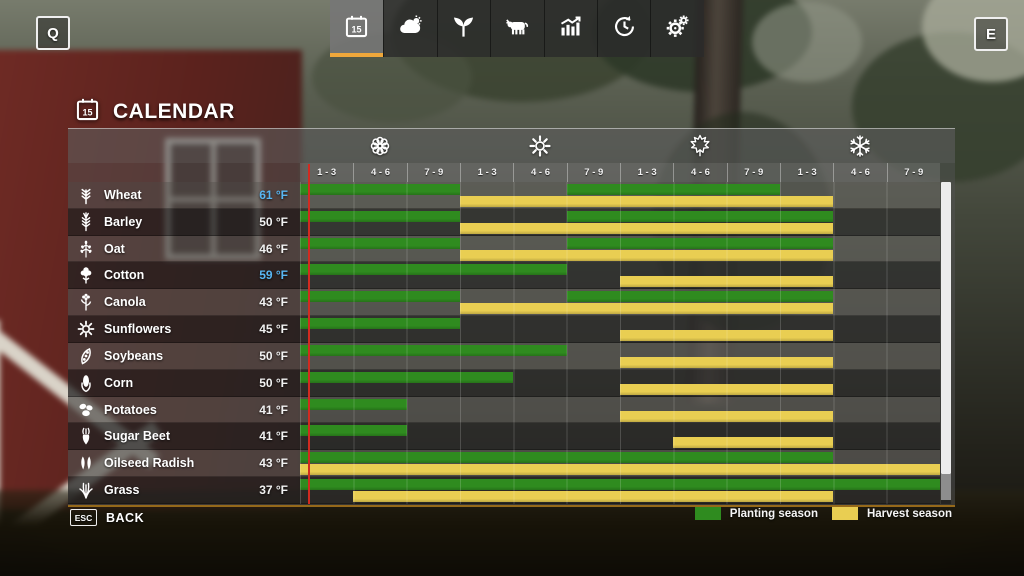 This screenshot has height=576, width=1024. Describe the element at coordinates (909, 513) in the screenshot. I see `legend-label: Harvest season` at that location.